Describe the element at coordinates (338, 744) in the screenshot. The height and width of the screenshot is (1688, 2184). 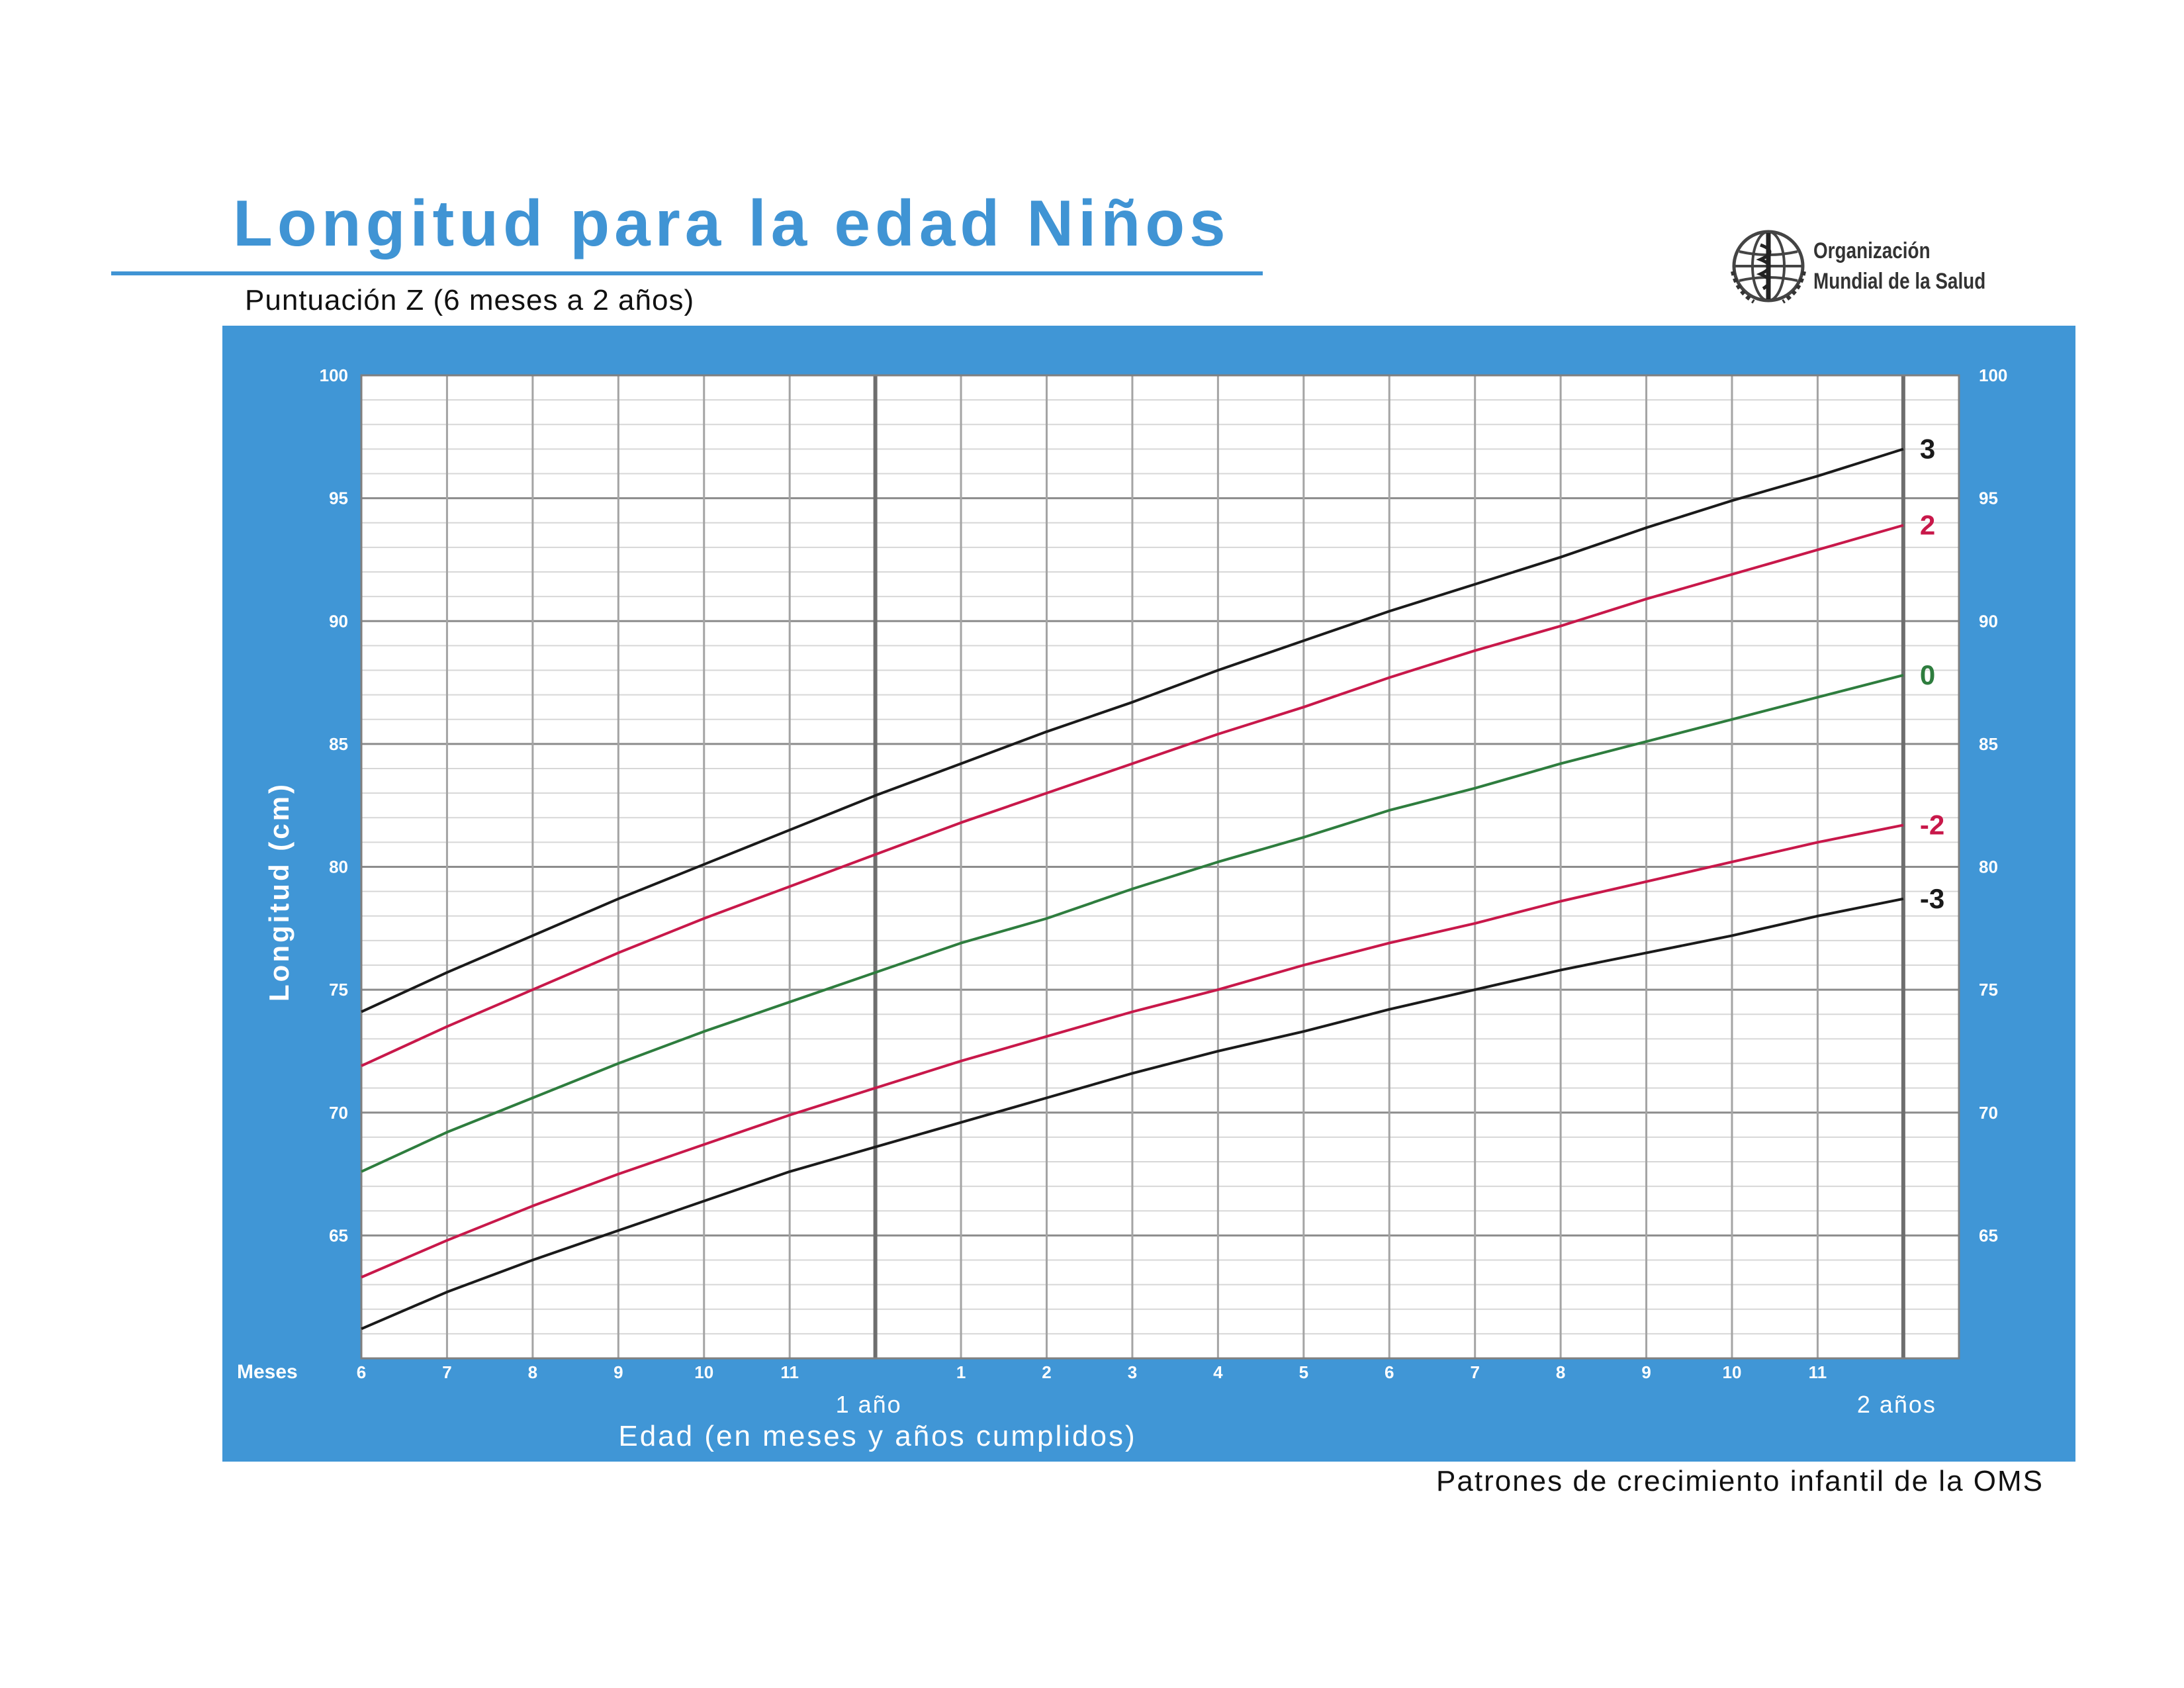
I see `y-tick-label-left: 85` at that location.